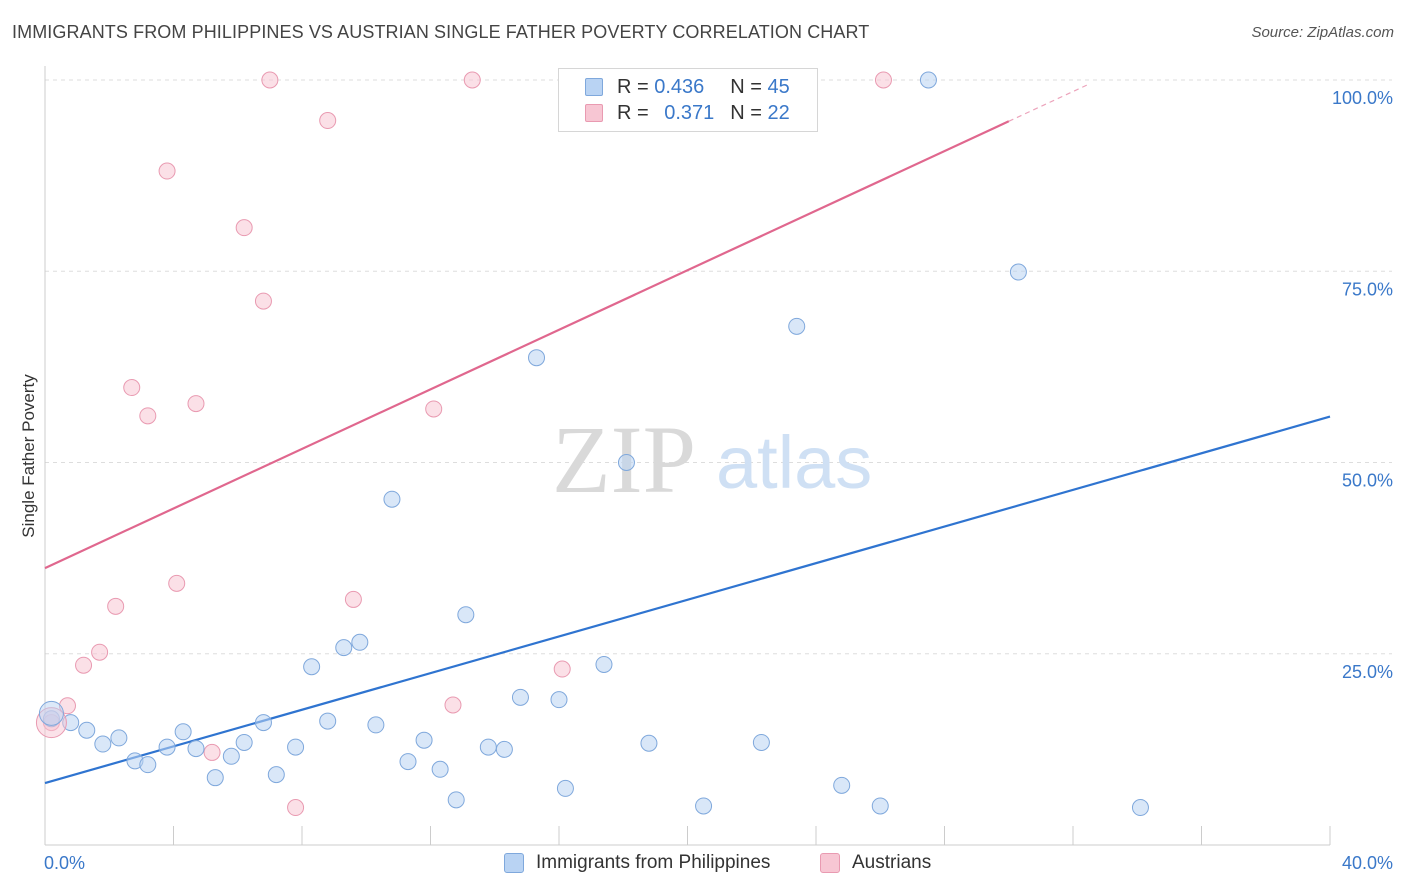  Describe the element at coordinates (653, 862) in the screenshot. I see `legend-label-philippines: Immigrants from Philippines` at that location.